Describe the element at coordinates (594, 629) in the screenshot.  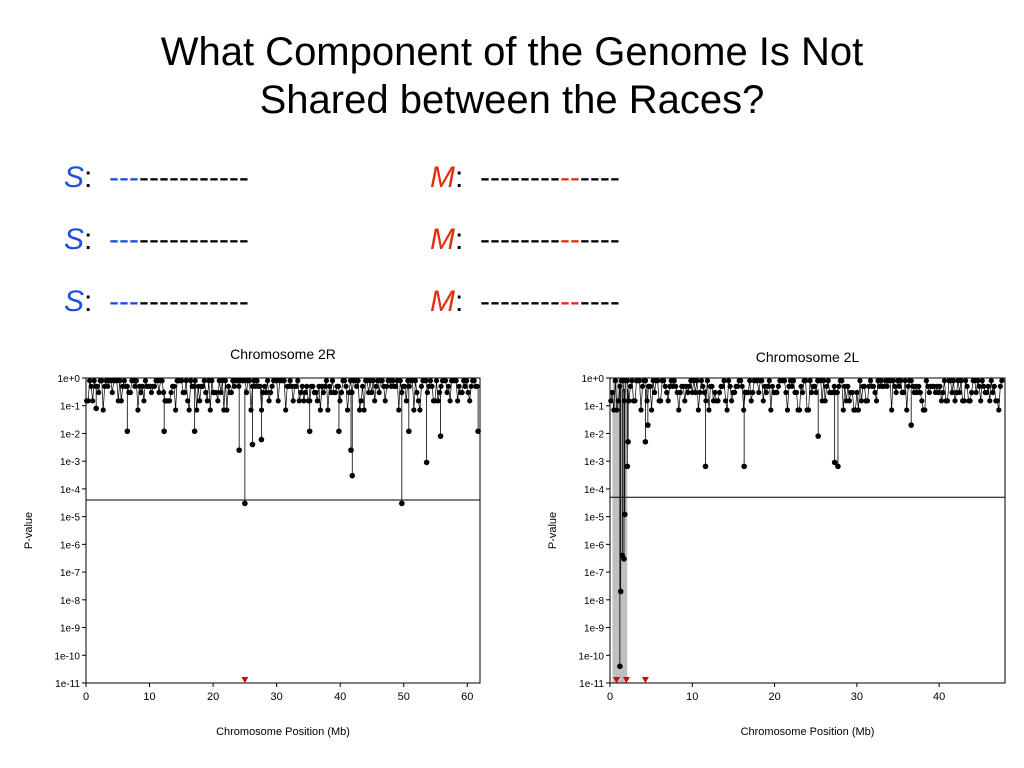
I see `y-tick-label: 1e-9` at that location.